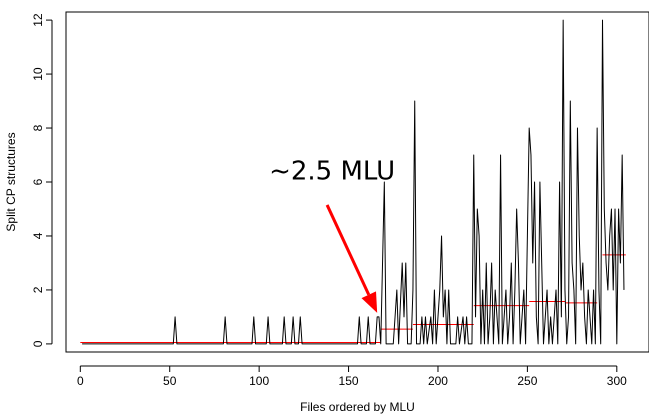 The image size is (649, 418). I want to click on x-axis: 0 50 100 150 200 250 300, so click(352, 376).